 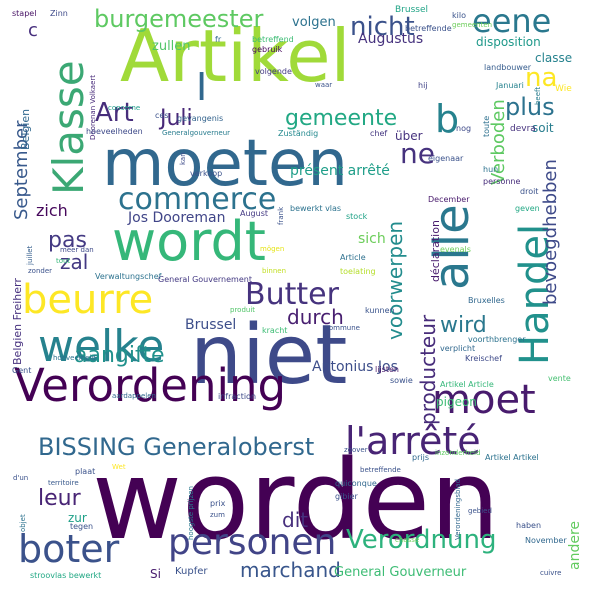 I want to click on cloud-word: niet, so click(x=269, y=355).